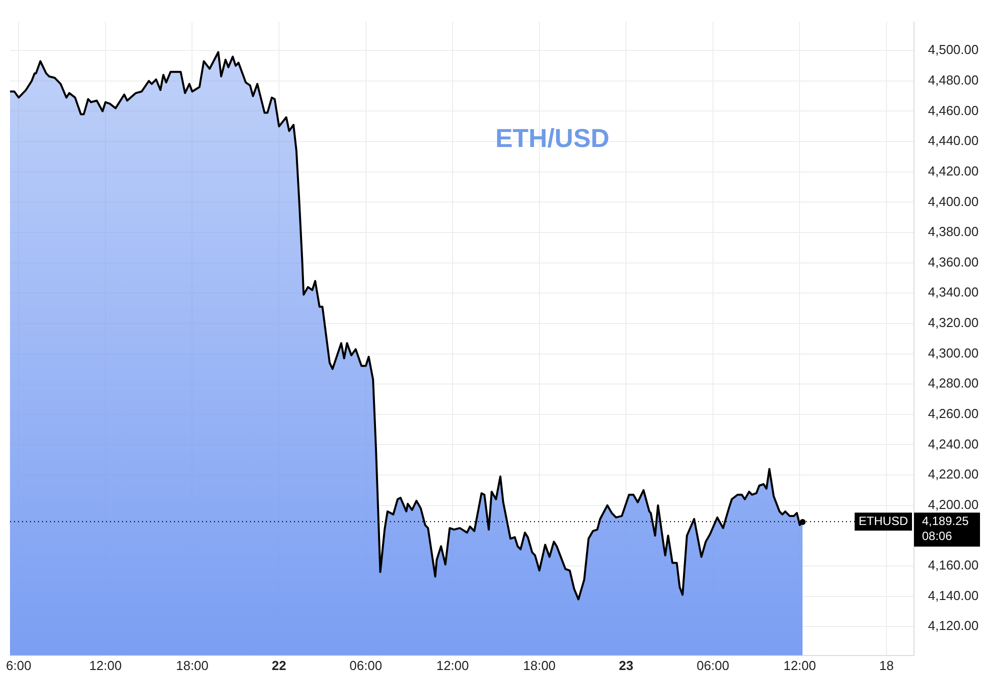 The image size is (996, 693). I want to click on y-tick-label: 4,420.00, so click(953, 170).